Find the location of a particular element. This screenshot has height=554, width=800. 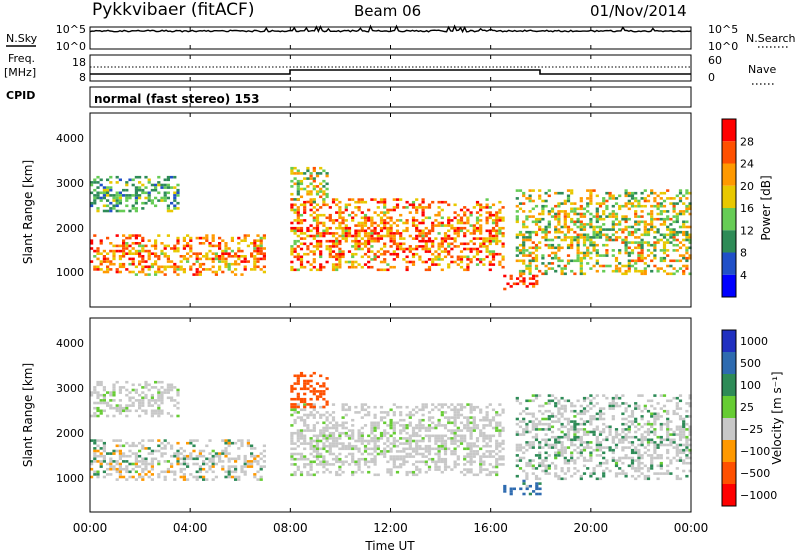

noise-left-tick-top: 10^5 is located at coordinates (71, 29).